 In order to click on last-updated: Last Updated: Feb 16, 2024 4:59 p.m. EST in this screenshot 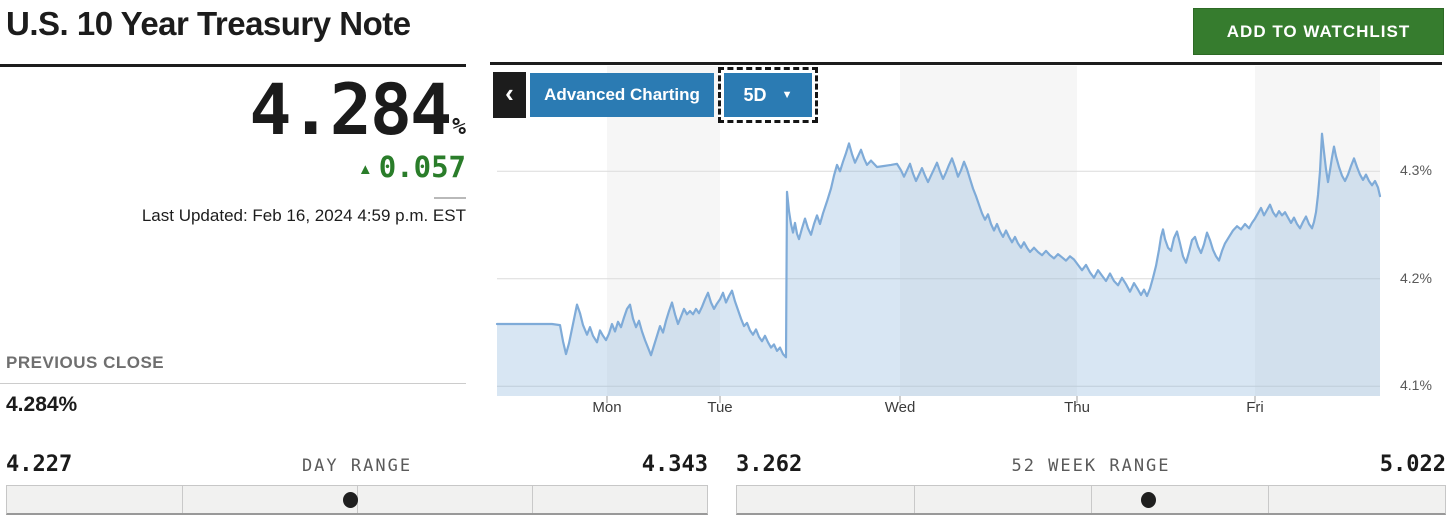, I will do `click(303, 215)`.